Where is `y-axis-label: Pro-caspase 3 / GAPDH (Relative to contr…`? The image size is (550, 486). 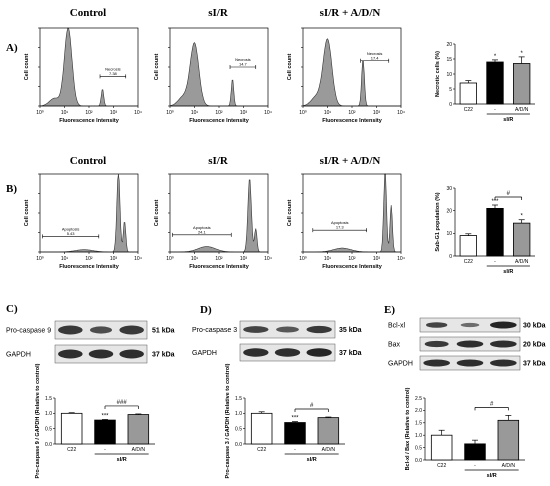
y-axis-label: Pro-caspase 3 / GAPDH (Relative to contr… is located at coordinates (228, 420).